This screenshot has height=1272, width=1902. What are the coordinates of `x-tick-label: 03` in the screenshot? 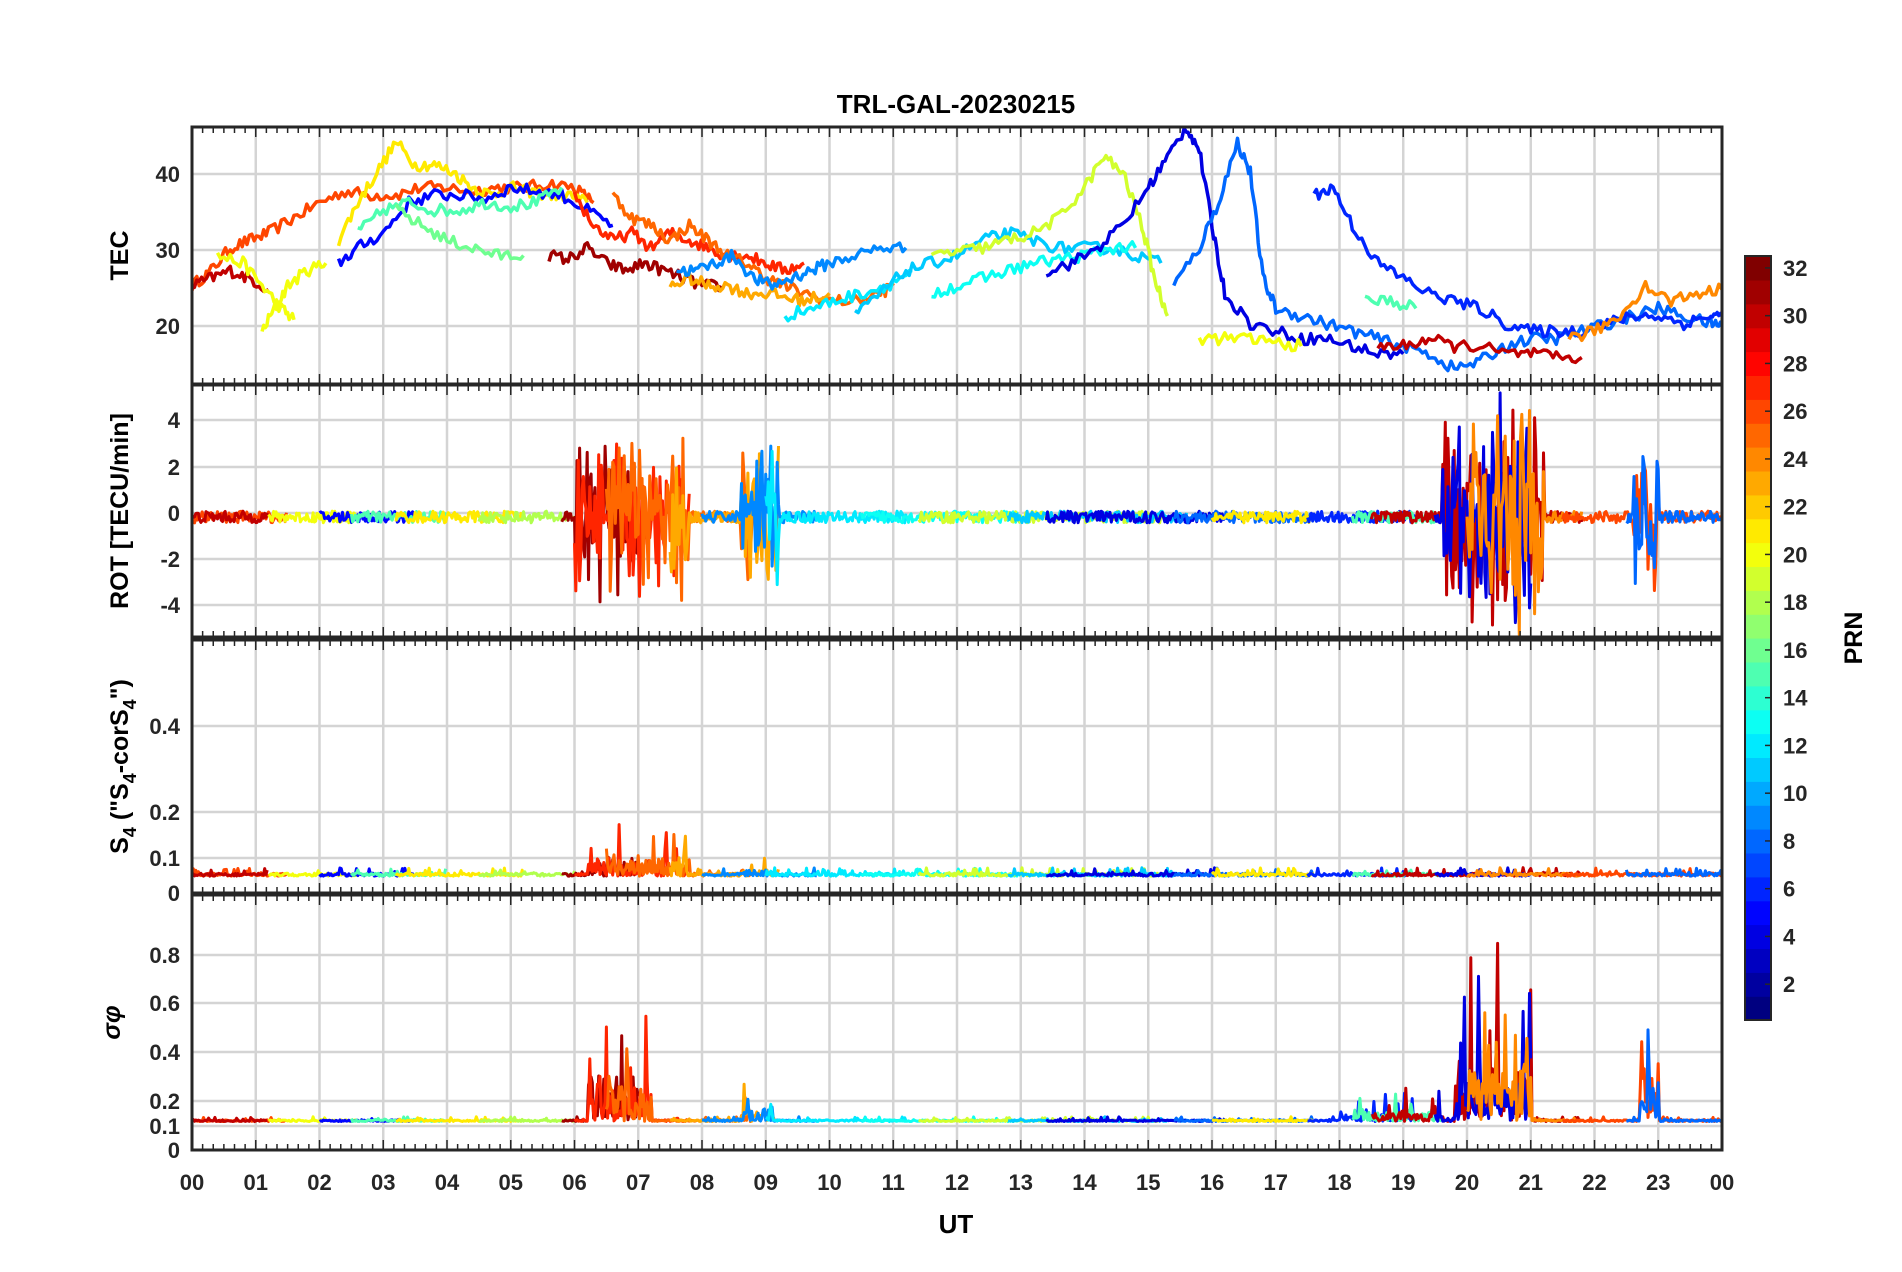 It's located at (383, 1182).